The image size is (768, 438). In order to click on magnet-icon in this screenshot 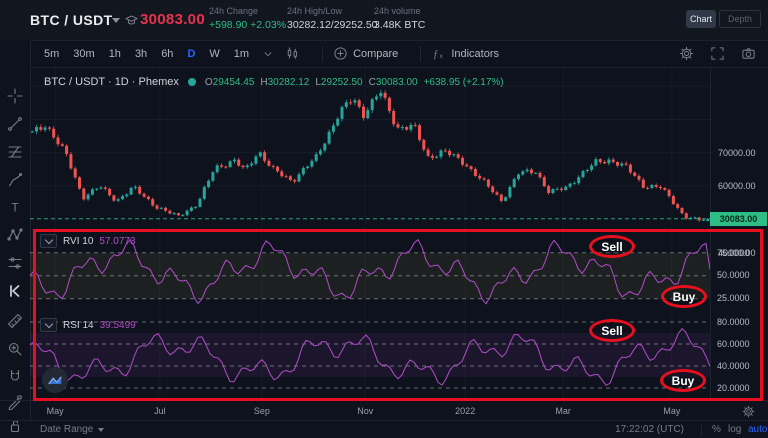, I will do `click(15, 375)`.